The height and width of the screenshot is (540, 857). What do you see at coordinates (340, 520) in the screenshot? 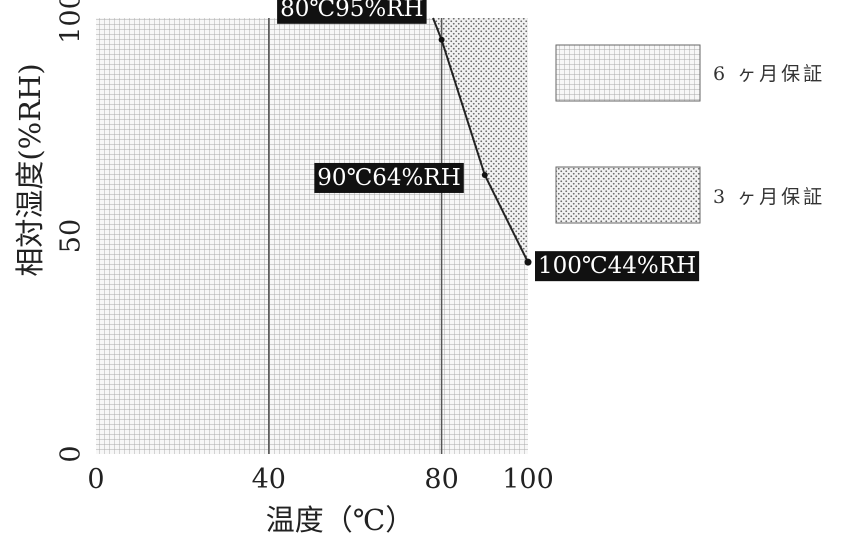
I see `x-axis-title: 温度（℃）` at bounding box center [340, 520].